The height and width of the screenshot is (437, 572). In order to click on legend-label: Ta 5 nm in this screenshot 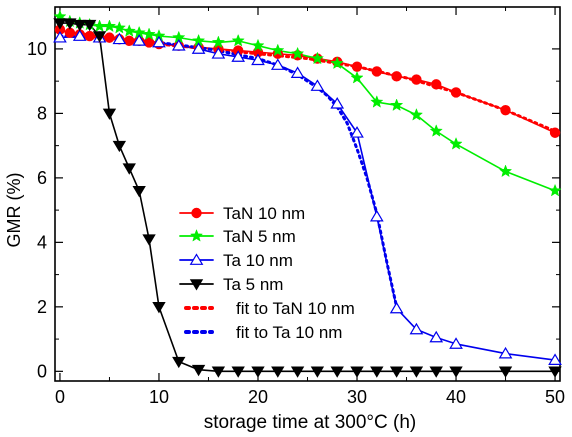, I will do `click(253, 284)`.